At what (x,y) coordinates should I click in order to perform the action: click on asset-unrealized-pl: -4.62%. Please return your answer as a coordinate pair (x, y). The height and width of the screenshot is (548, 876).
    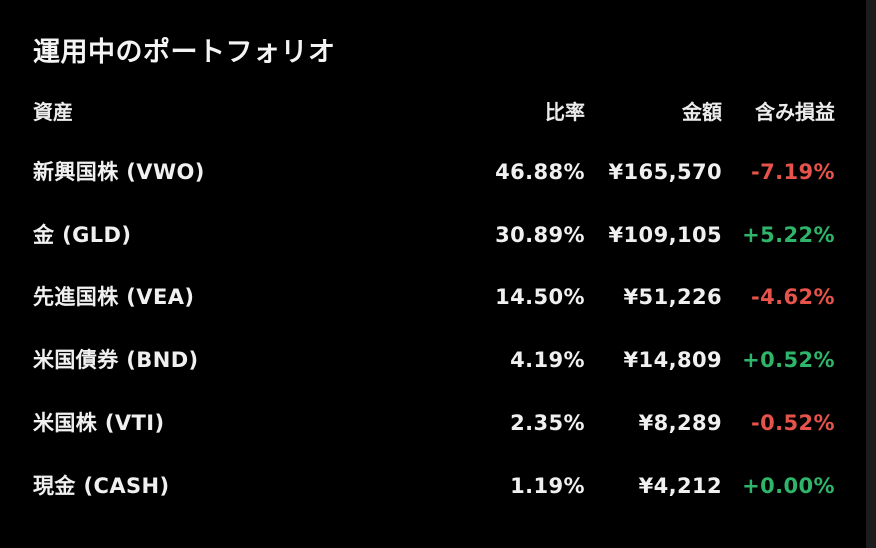
    Looking at the image, I should click on (793, 297).